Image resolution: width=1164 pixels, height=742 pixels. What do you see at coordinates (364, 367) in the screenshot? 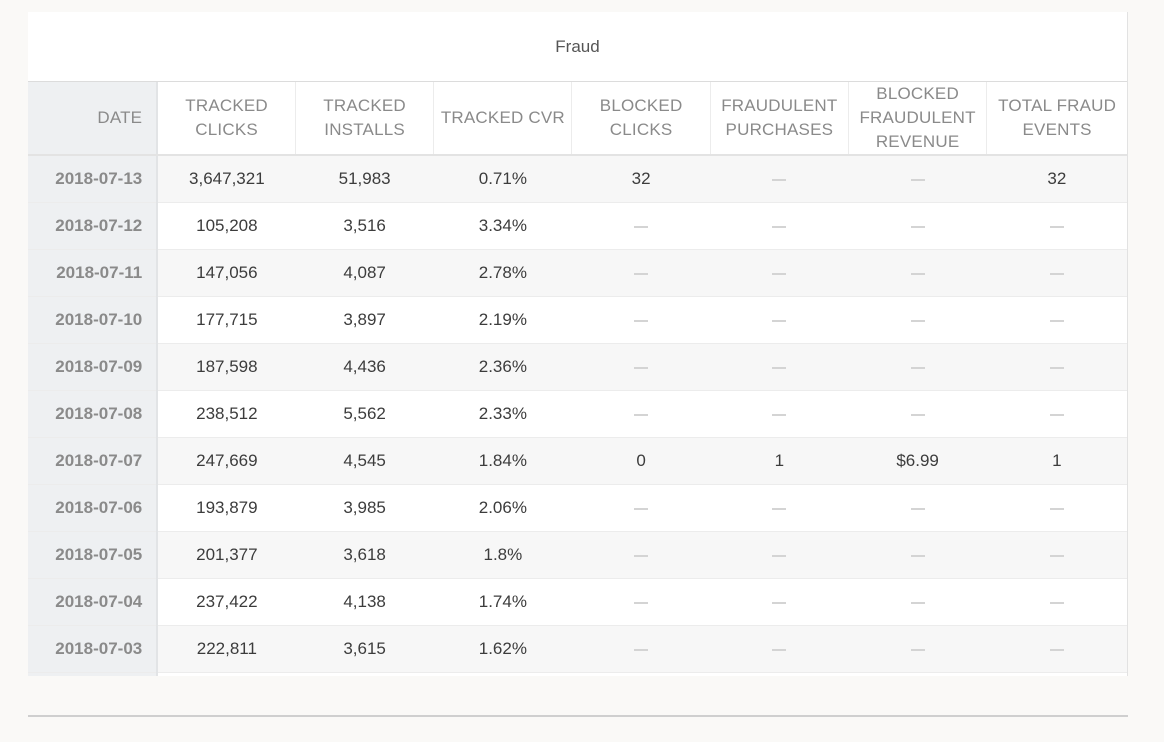
I see `value-cell-tracked-installs: 4,436` at bounding box center [364, 367].